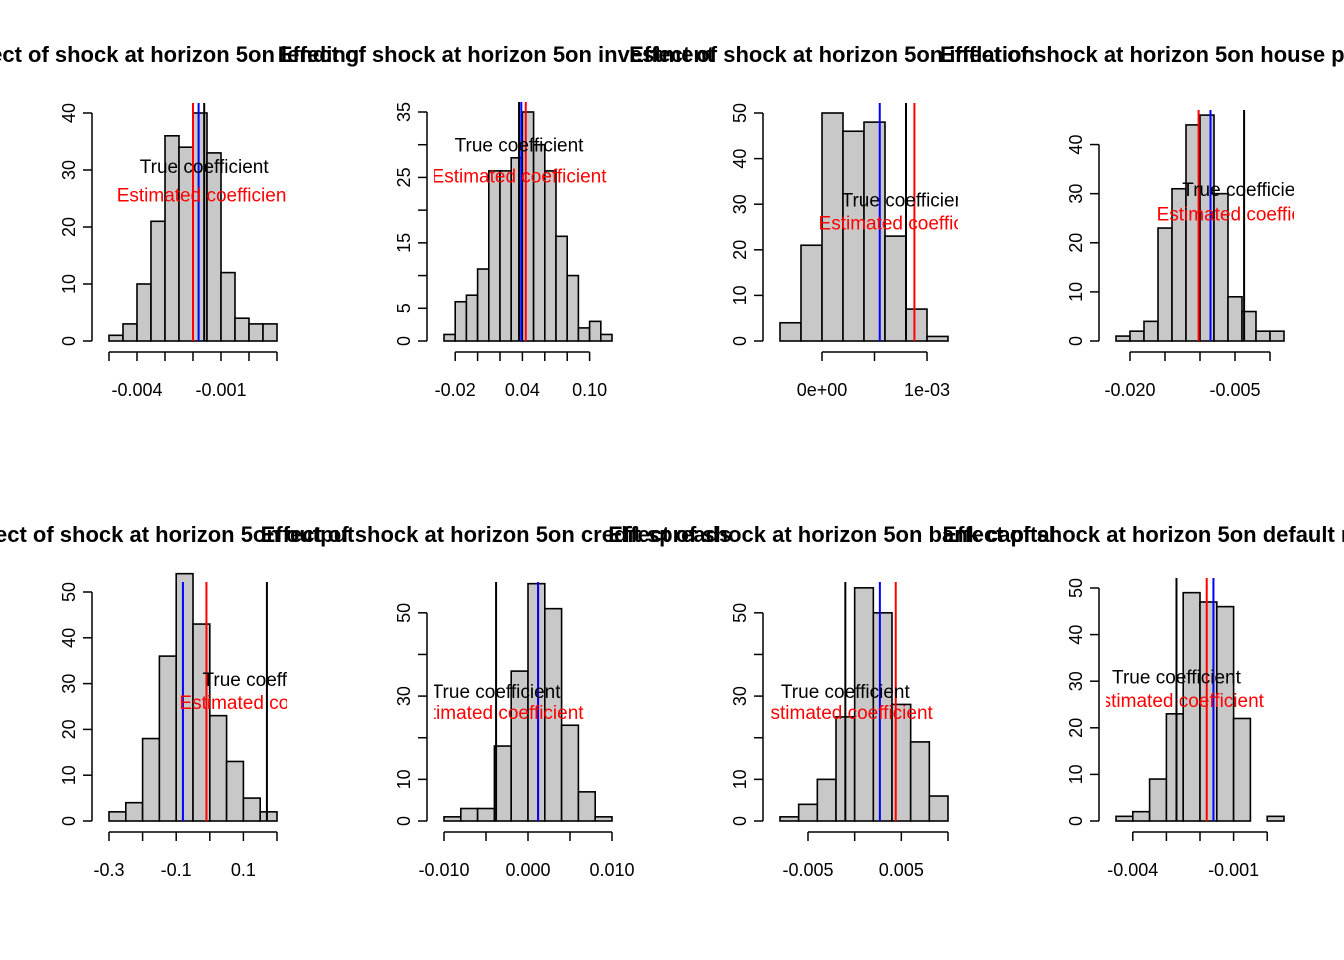 The height and width of the screenshot is (960, 1344). I want to click on x-tick-label: 0.000, so click(527, 870).